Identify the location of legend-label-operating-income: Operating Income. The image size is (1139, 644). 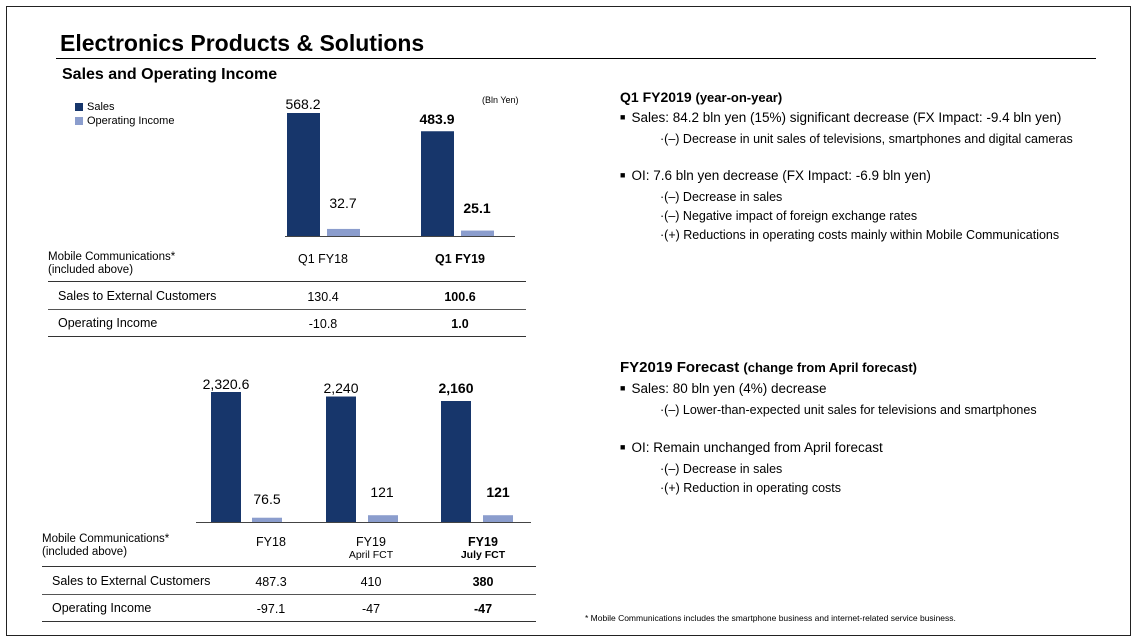
(131, 121).